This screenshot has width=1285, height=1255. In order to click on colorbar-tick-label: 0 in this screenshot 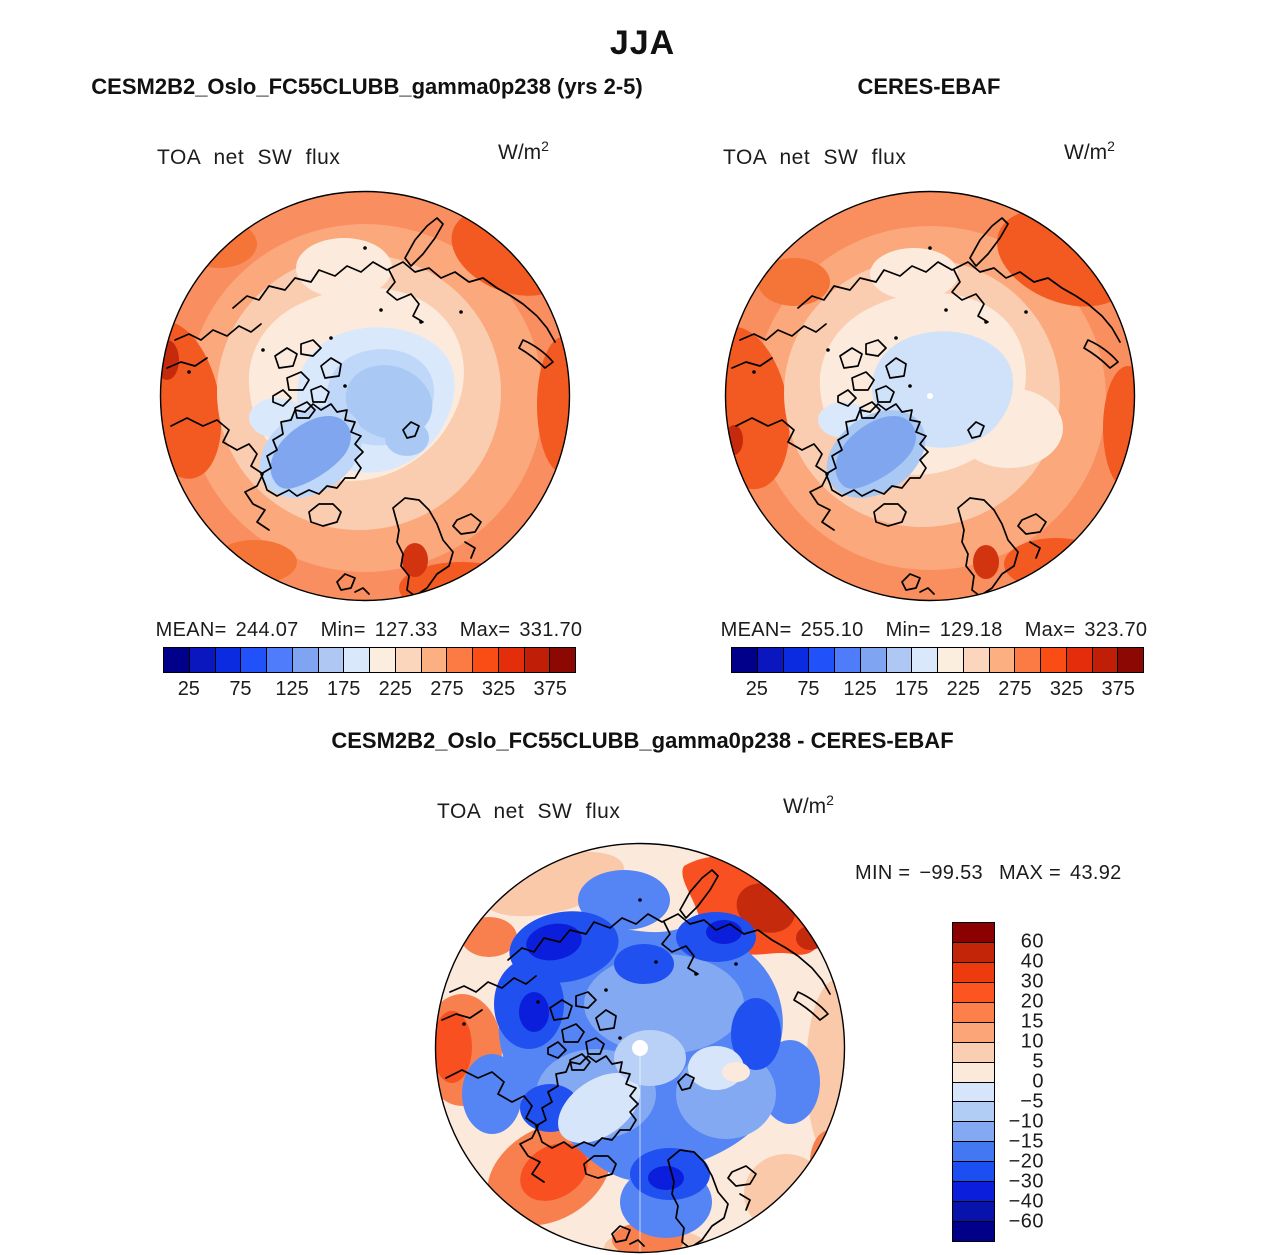, I will do `click(1038, 1081)`.